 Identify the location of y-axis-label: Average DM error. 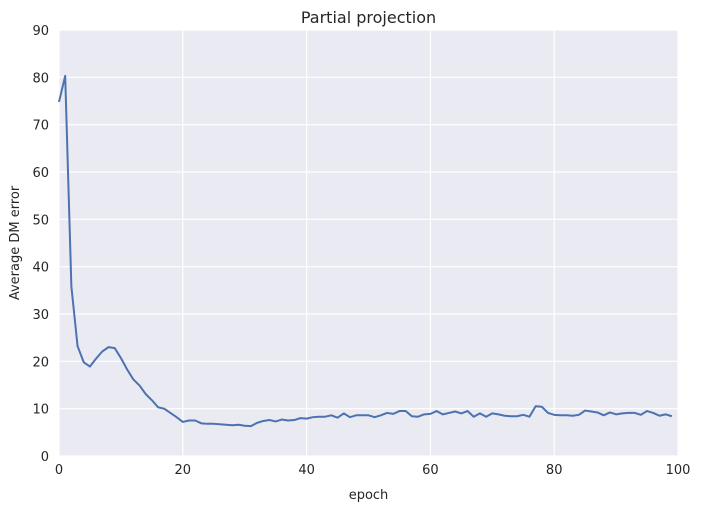
(15, 242).